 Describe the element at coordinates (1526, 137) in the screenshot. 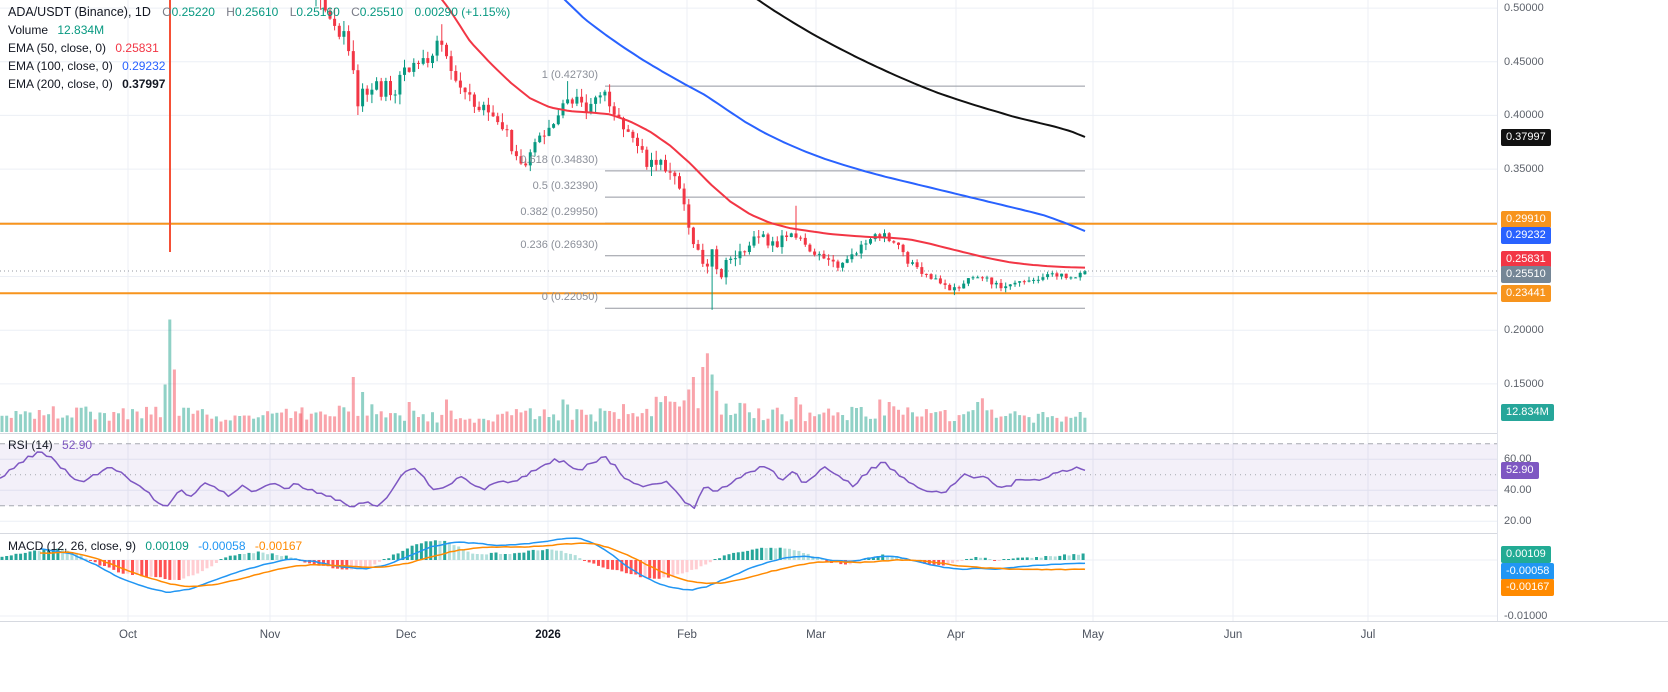

I see `ema200-badge: 0.37997` at that location.